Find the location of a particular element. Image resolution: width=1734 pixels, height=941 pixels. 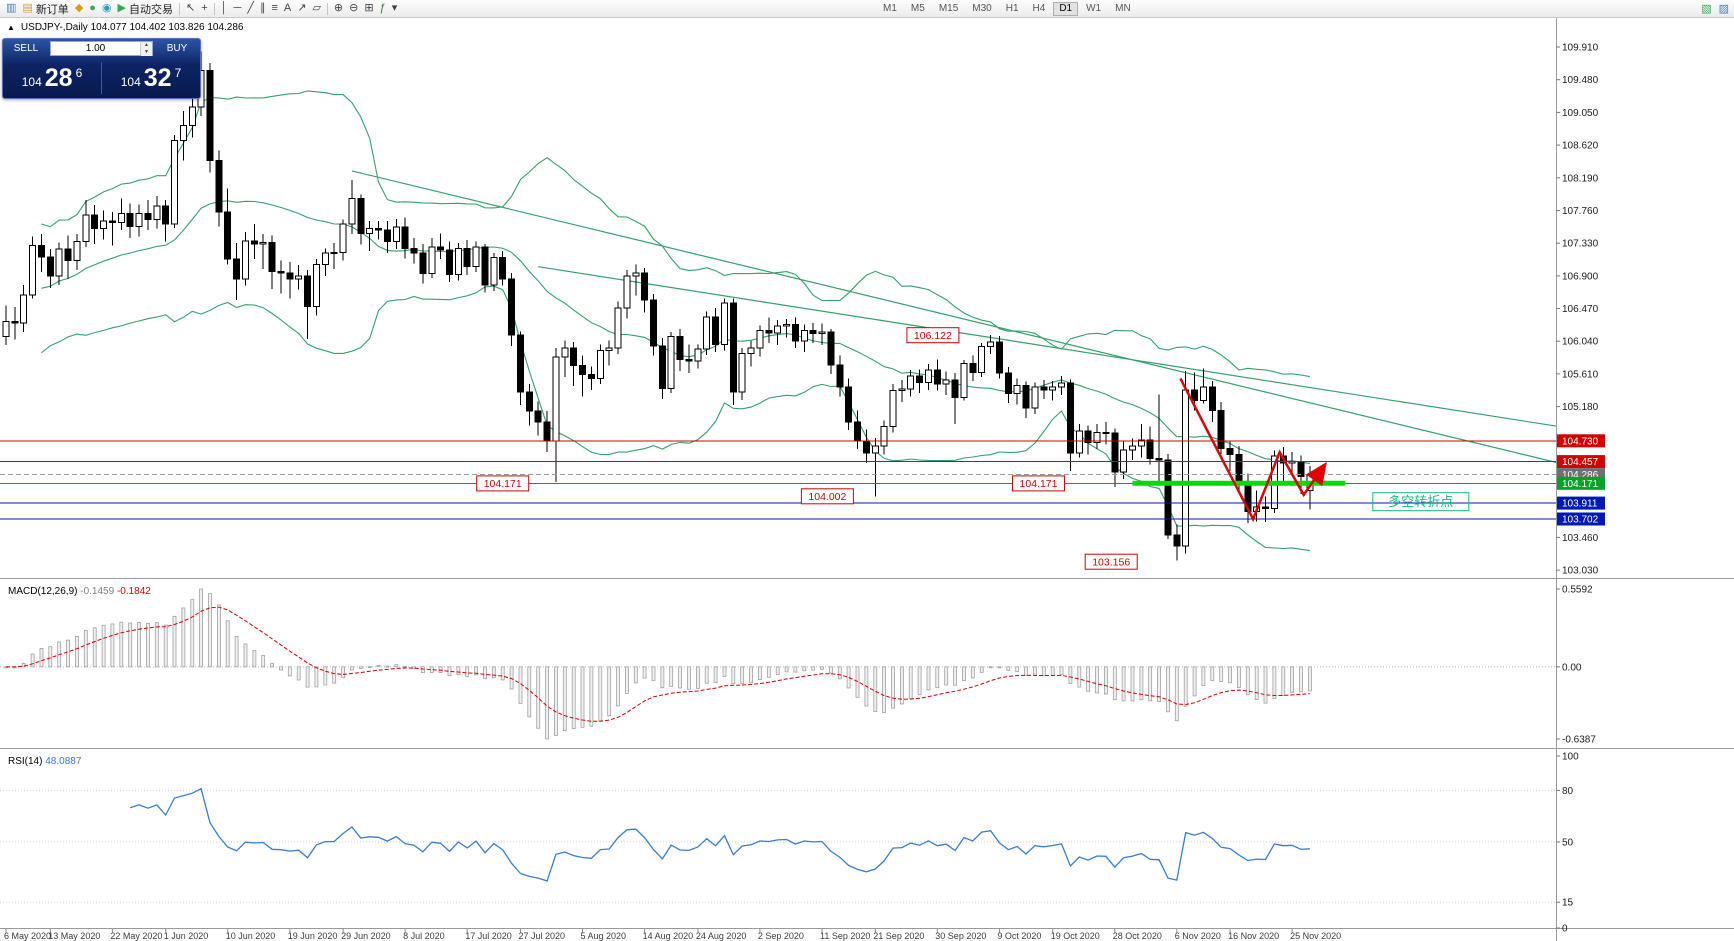

turning-point-annotation: 多空转折点 is located at coordinates (1421, 502).